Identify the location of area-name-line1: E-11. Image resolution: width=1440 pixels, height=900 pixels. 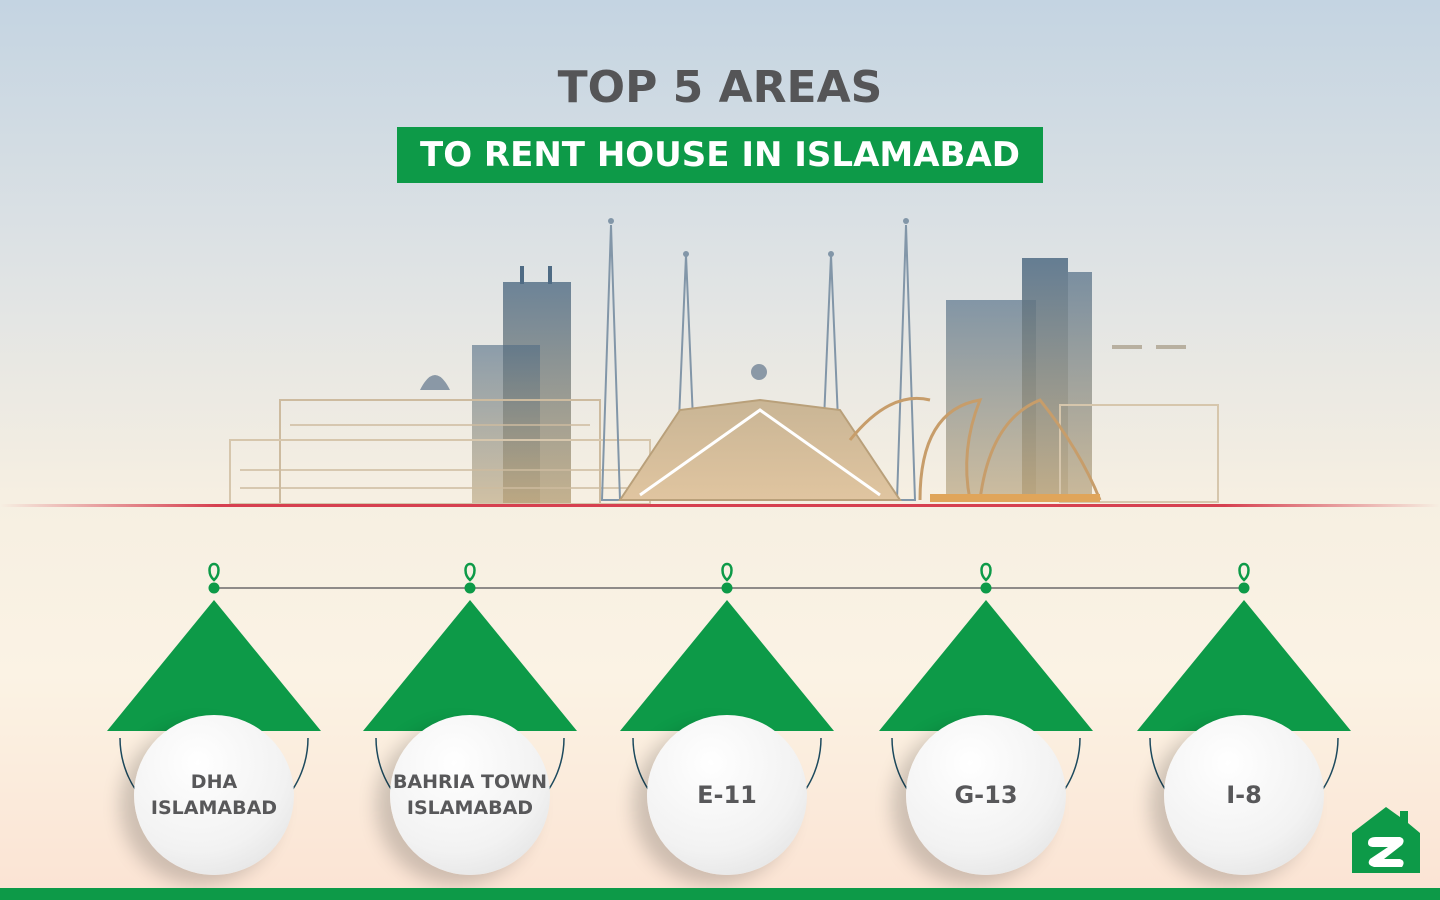
(727, 795).